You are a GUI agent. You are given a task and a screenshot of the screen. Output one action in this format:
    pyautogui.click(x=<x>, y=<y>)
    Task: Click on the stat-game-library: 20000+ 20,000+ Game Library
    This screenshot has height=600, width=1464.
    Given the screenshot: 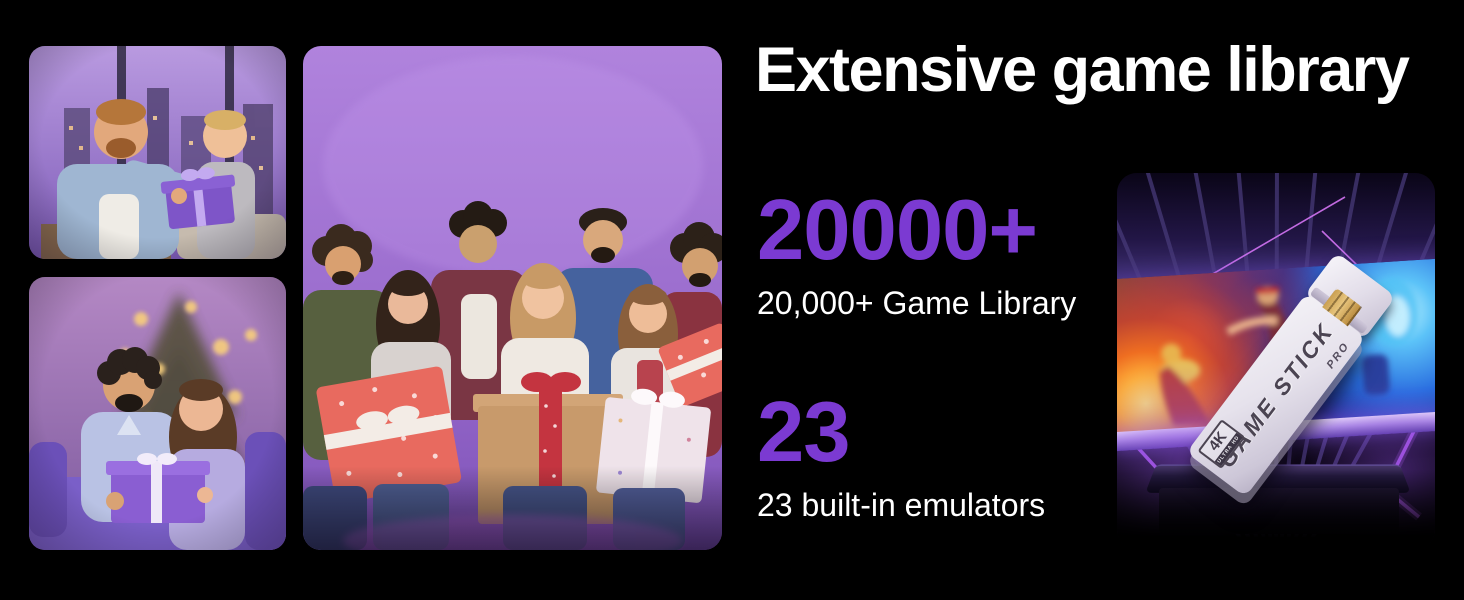 What is the action you would take?
    pyautogui.click(x=916, y=255)
    